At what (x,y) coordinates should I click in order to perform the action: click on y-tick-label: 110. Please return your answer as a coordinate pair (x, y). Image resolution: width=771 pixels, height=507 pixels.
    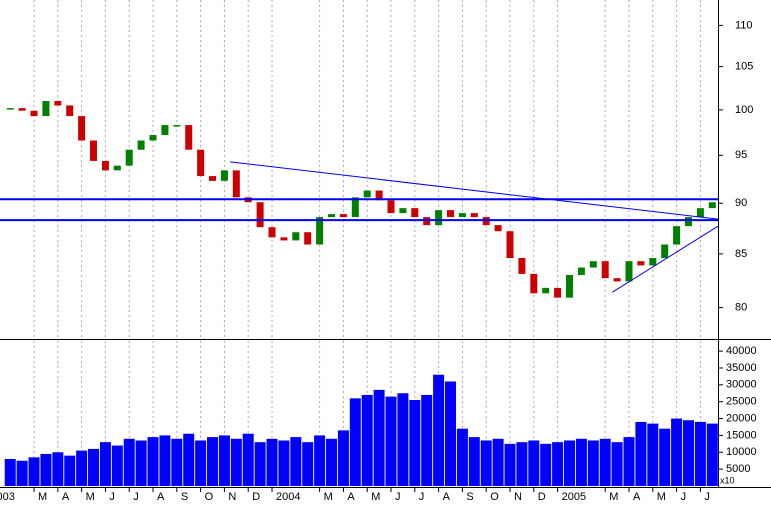
    Looking at the image, I should click on (744, 25).